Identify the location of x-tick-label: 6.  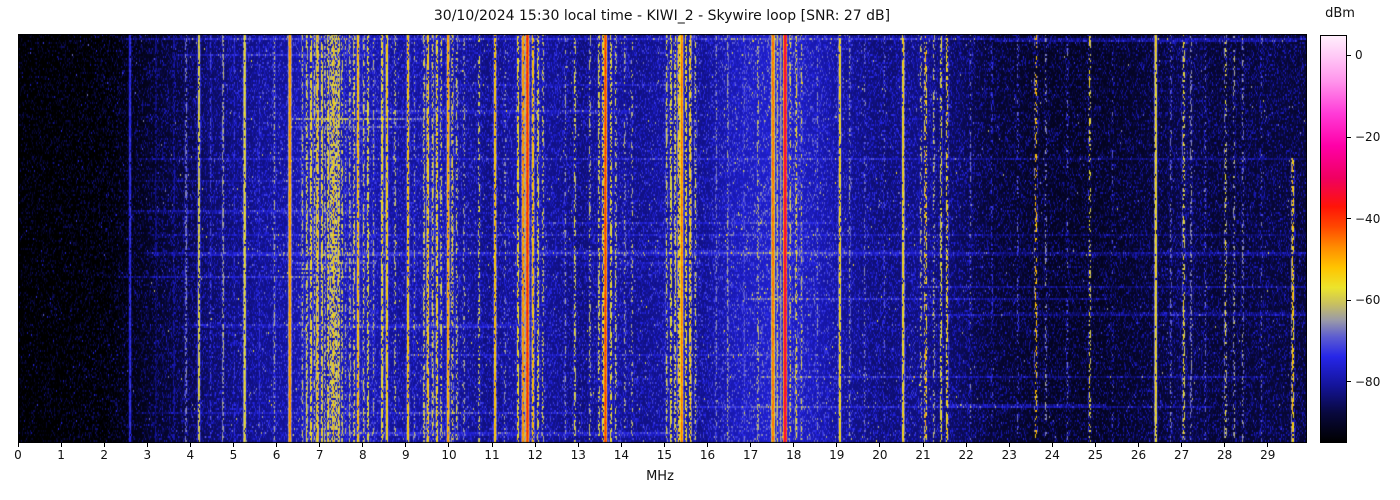
(276, 455).